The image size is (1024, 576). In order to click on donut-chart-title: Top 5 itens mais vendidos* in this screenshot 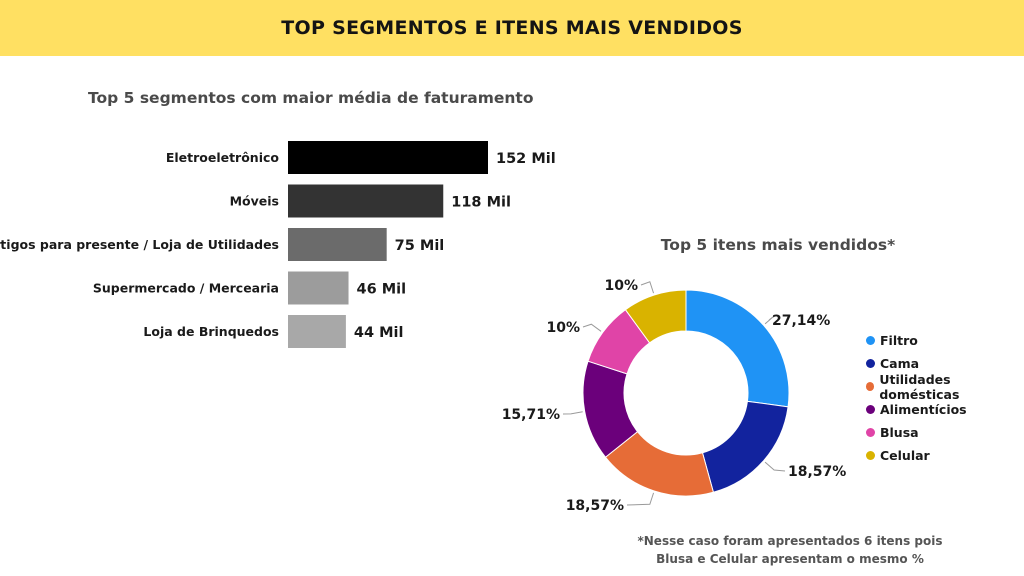, I will do `click(778, 245)`.